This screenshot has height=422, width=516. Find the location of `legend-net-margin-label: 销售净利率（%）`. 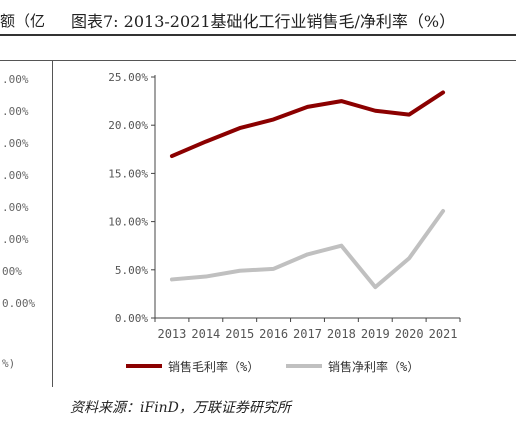

legend-net-margin-label: 销售净利率（%） is located at coordinates (373, 366).